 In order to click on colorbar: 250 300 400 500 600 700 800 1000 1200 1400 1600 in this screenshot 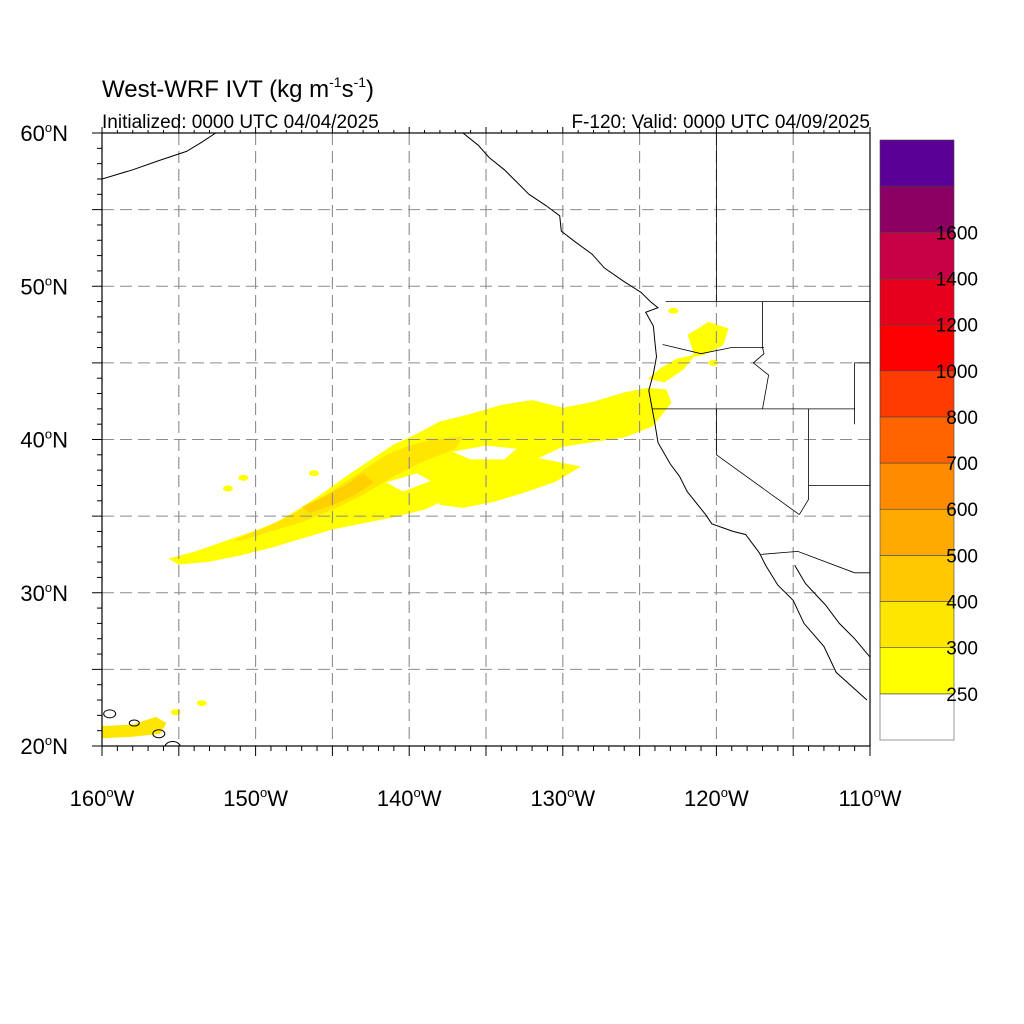, I will do `click(928, 440)`.